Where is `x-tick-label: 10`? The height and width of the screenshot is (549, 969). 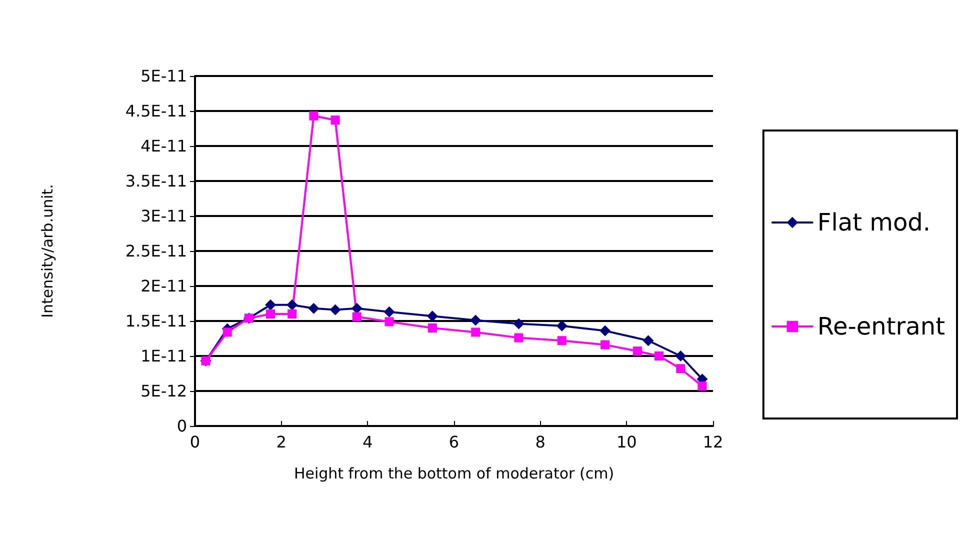
x-tick-label: 10 is located at coordinates (626, 442).